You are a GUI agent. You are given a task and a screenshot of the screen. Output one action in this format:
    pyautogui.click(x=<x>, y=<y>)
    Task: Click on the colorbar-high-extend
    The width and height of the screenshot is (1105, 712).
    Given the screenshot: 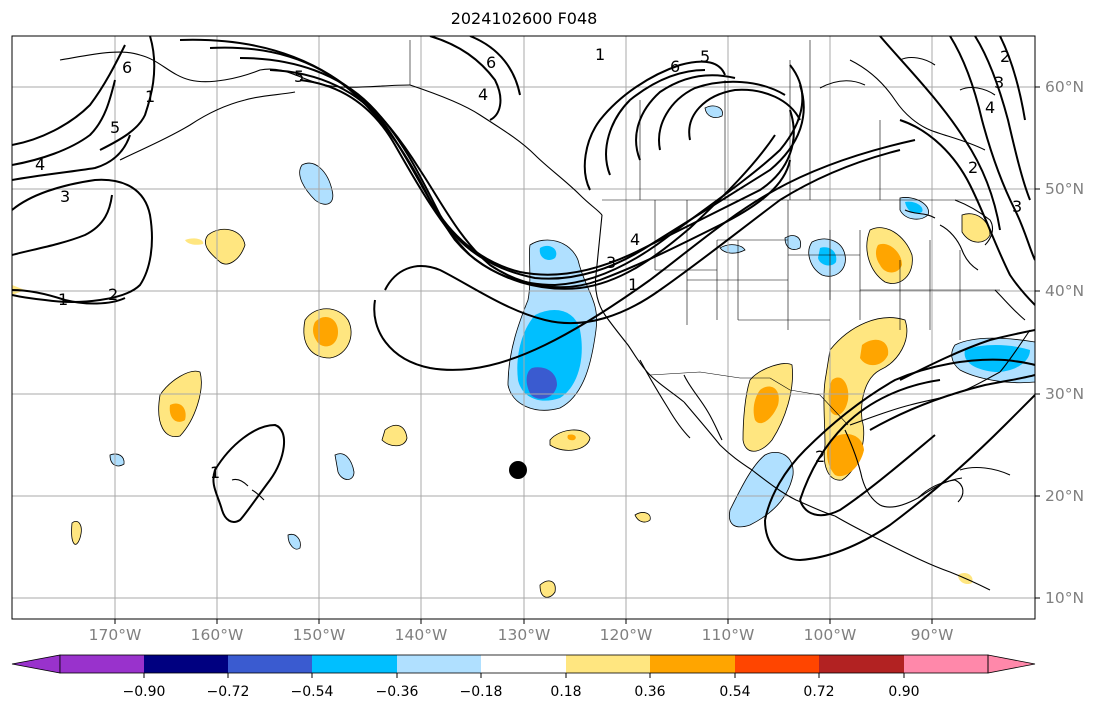 What is the action you would take?
    pyautogui.click(x=1011, y=664)
    